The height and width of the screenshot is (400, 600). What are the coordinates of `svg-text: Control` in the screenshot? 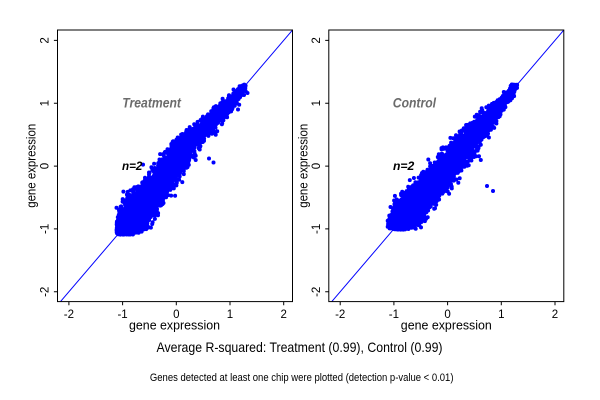 It's located at (415, 103).